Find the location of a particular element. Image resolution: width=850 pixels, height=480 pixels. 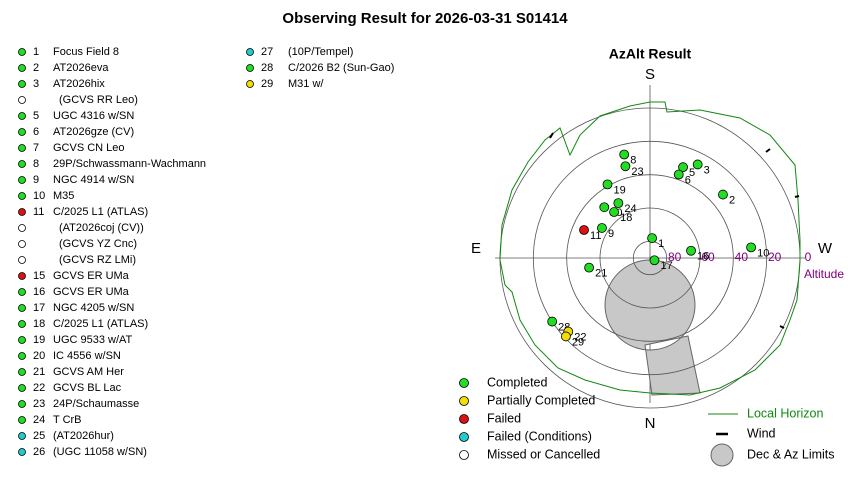

target-number: 17 is located at coordinates (39, 308).